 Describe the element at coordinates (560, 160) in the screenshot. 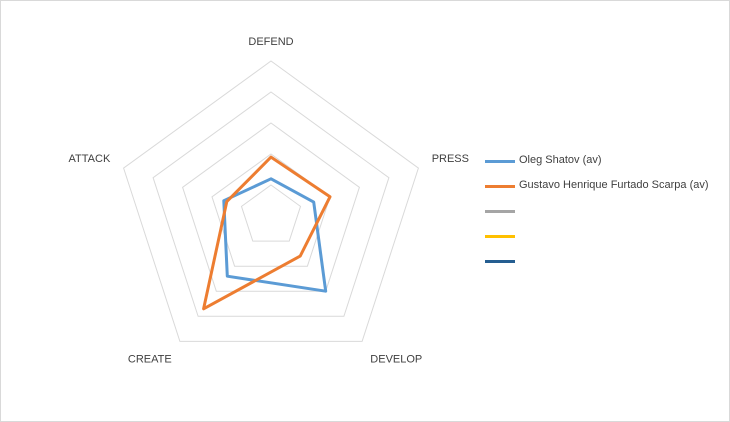

I see `legend-label-1: Oleg Shatov (av)` at that location.